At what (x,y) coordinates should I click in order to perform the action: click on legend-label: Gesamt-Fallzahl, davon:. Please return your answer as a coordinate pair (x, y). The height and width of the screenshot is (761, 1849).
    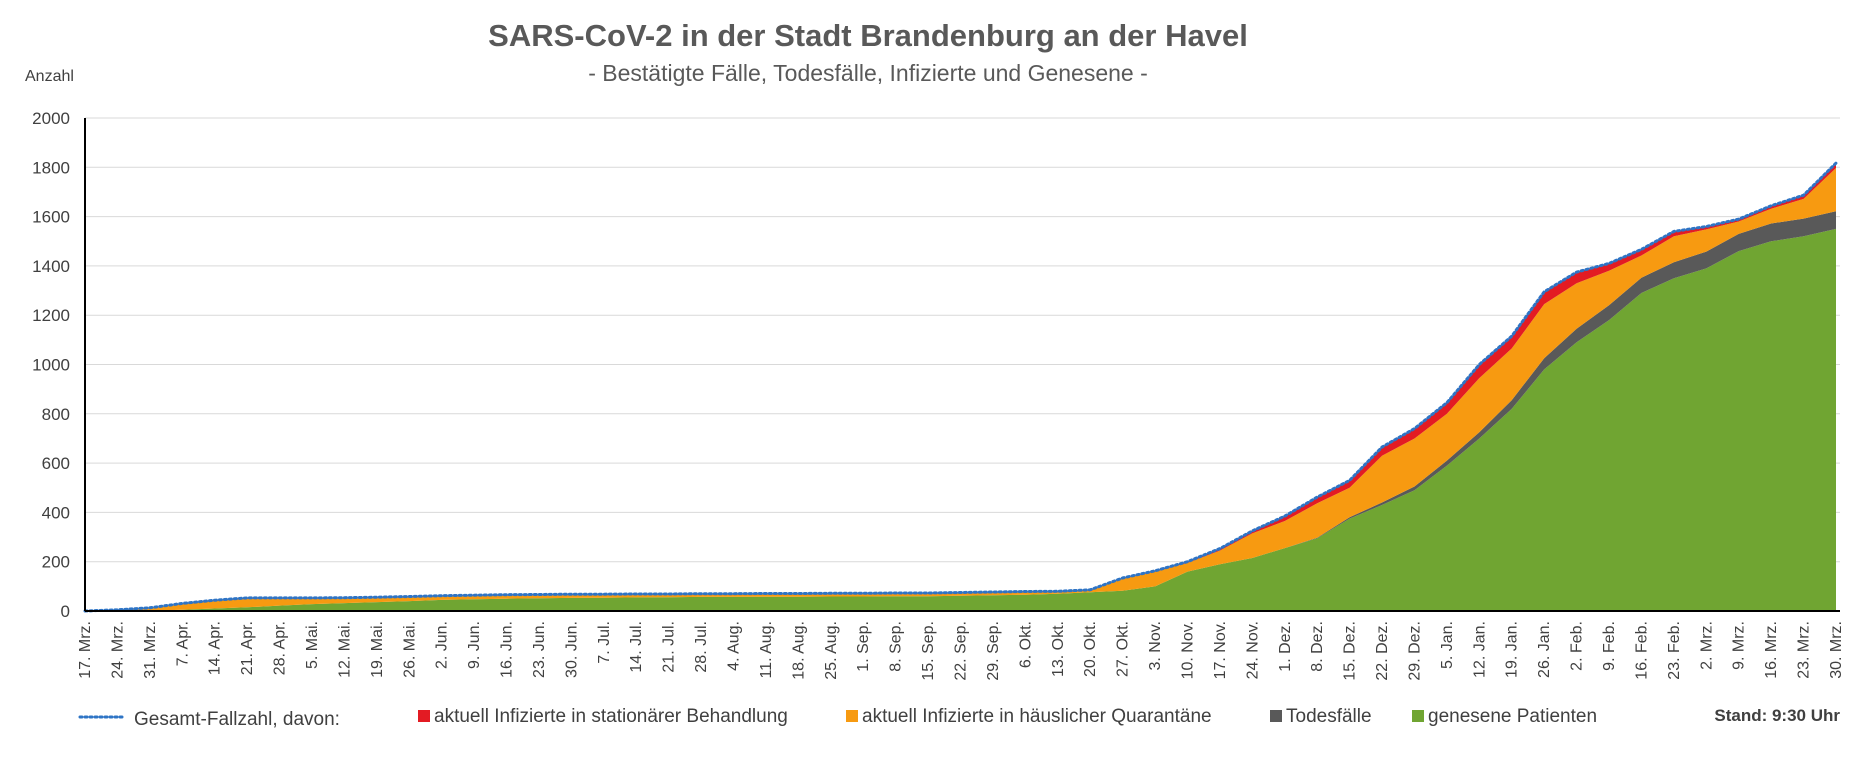
    Looking at the image, I should click on (237, 719).